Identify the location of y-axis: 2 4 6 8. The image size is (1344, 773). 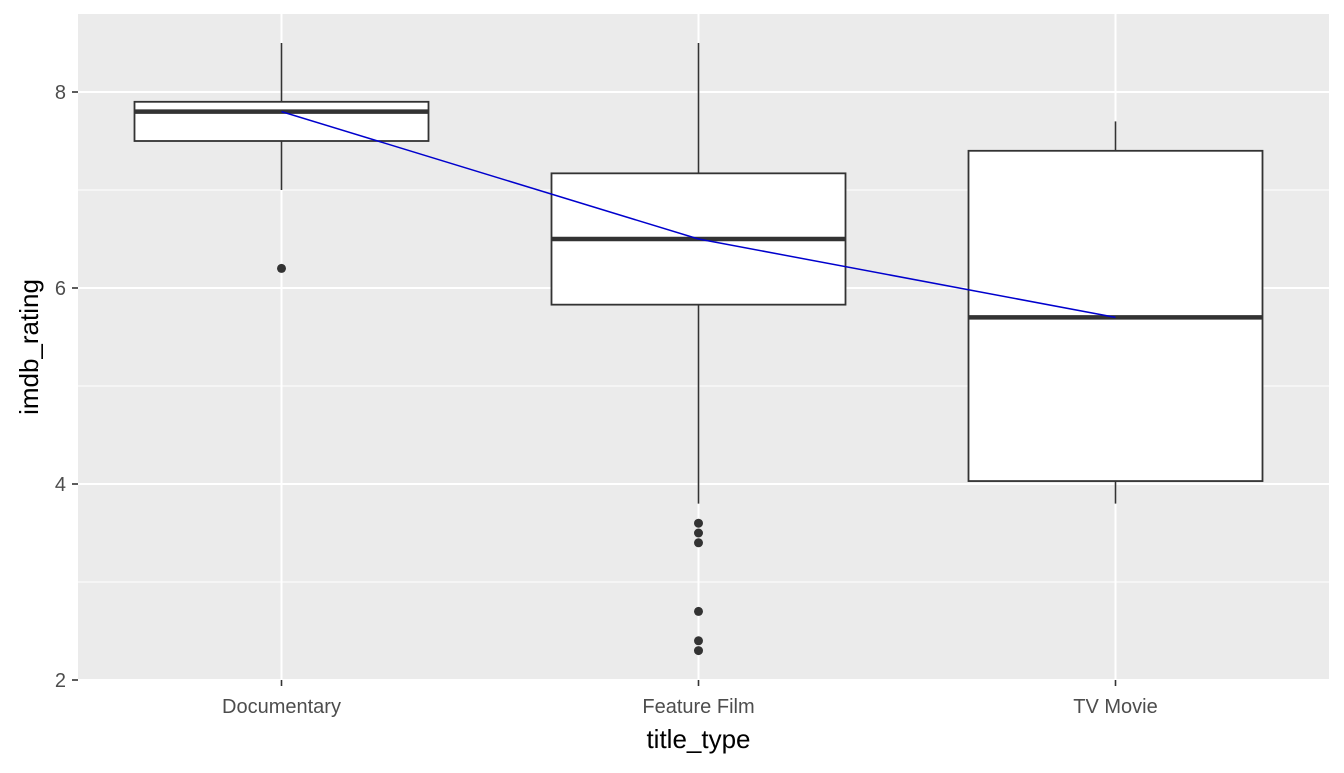
(66, 387).